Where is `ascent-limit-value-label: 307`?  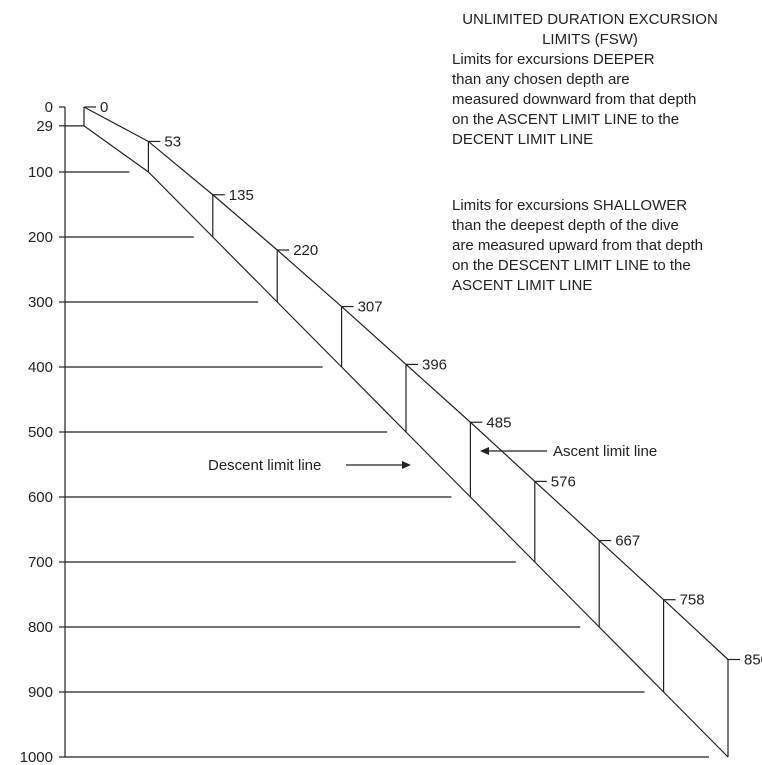 ascent-limit-value-label: 307 is located at coordinates (370, 307).